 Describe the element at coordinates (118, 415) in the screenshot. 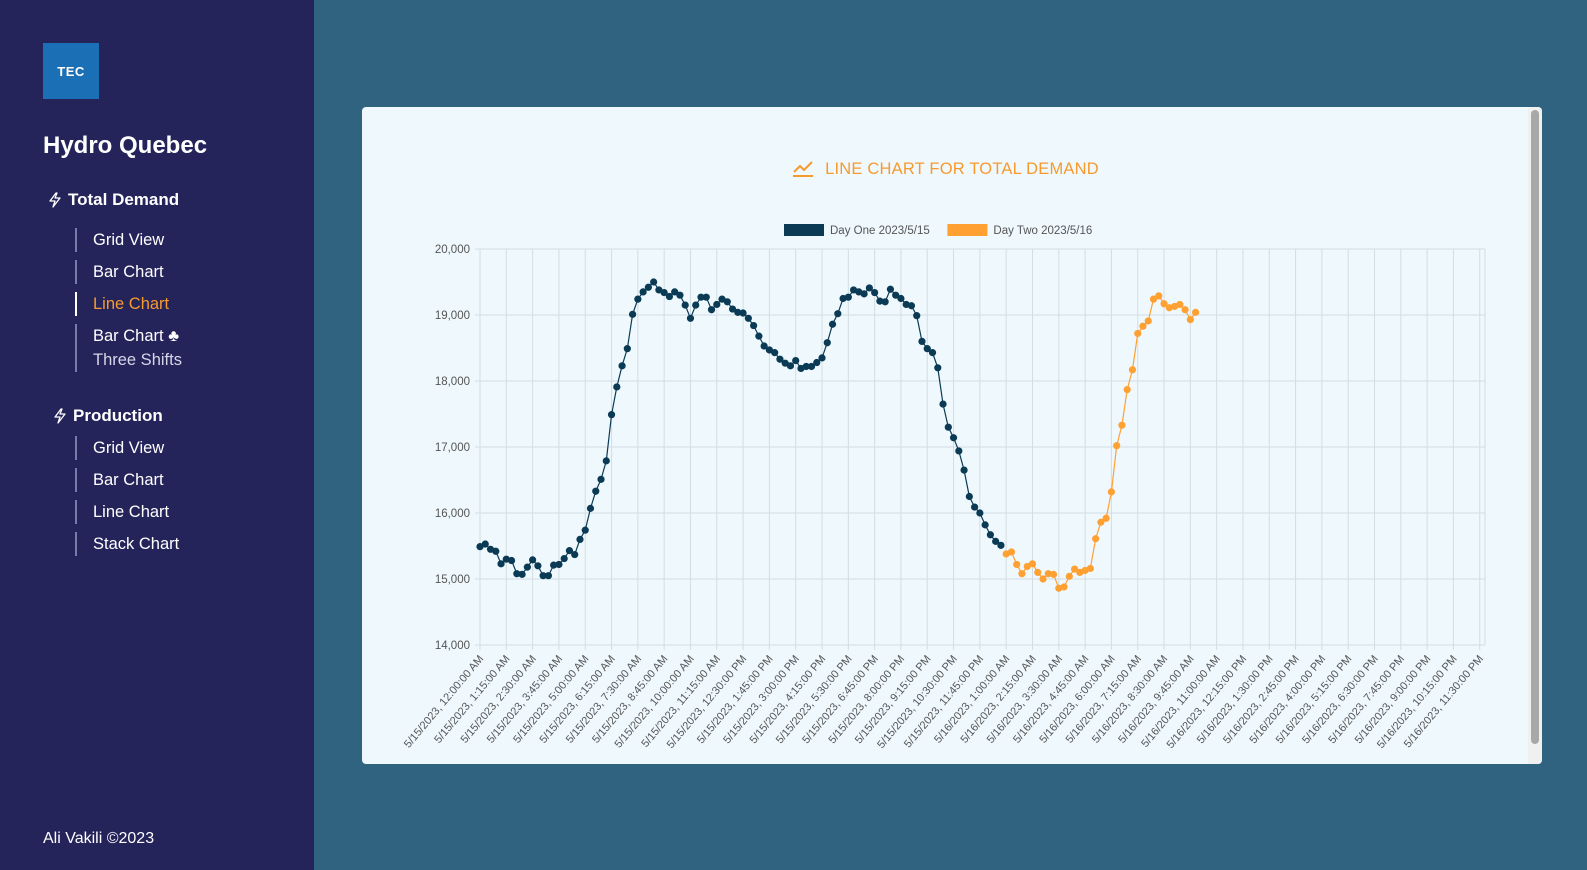

I see `section-label: Production` at that location.